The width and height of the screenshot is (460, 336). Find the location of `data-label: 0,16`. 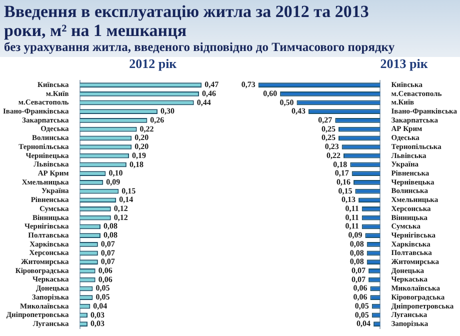

data-label: 0,16 is located at coordinates (343, 181).